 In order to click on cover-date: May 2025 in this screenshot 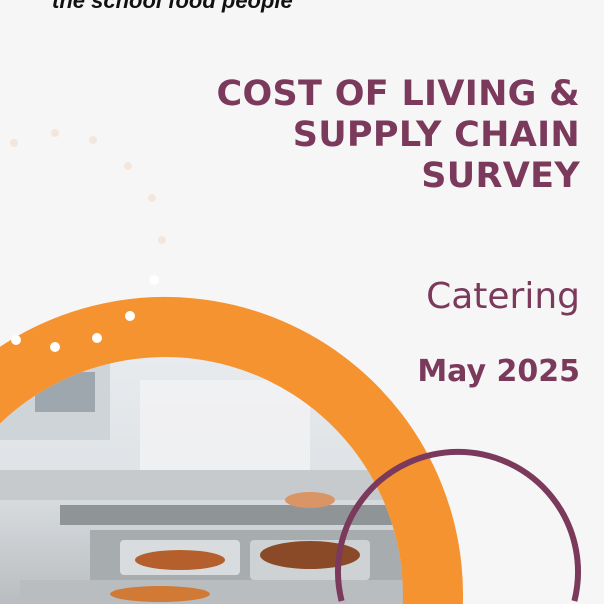, I will do `click(498, 371)`.